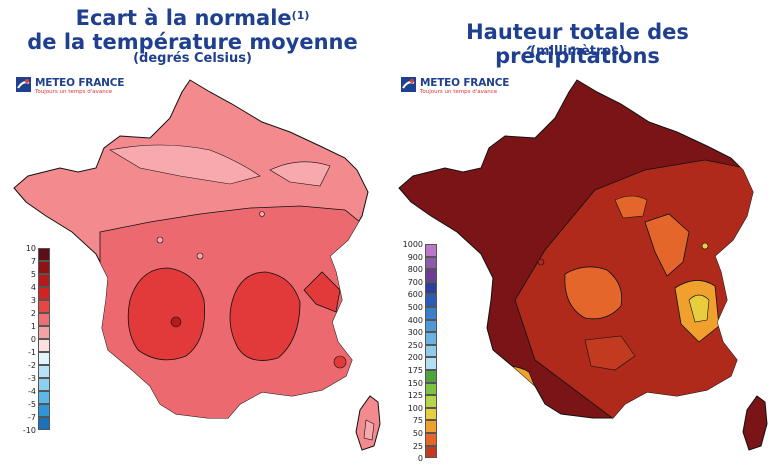 Image resolution: width=770 pixels, height=471 pixels. Describe the element at coordinates (32, 404) in the screenshot. I see `temperature-legend-label: -5` at that location.